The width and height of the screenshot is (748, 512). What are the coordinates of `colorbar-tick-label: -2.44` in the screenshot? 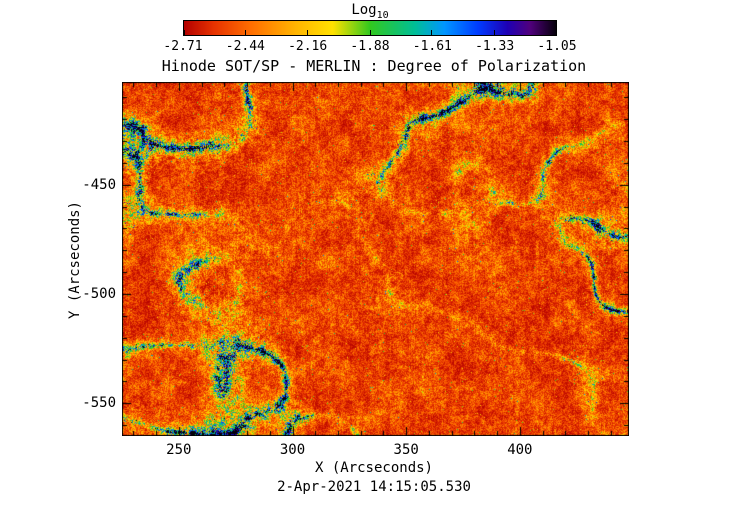 It's located at (245, 46).